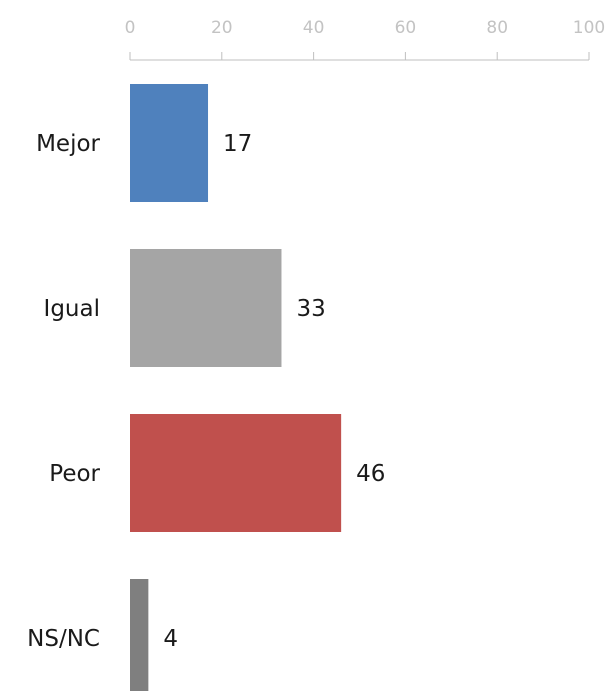  Describe the element at coordinates (170, 639) in the screenshot. I see `data-label: 4` at that location.